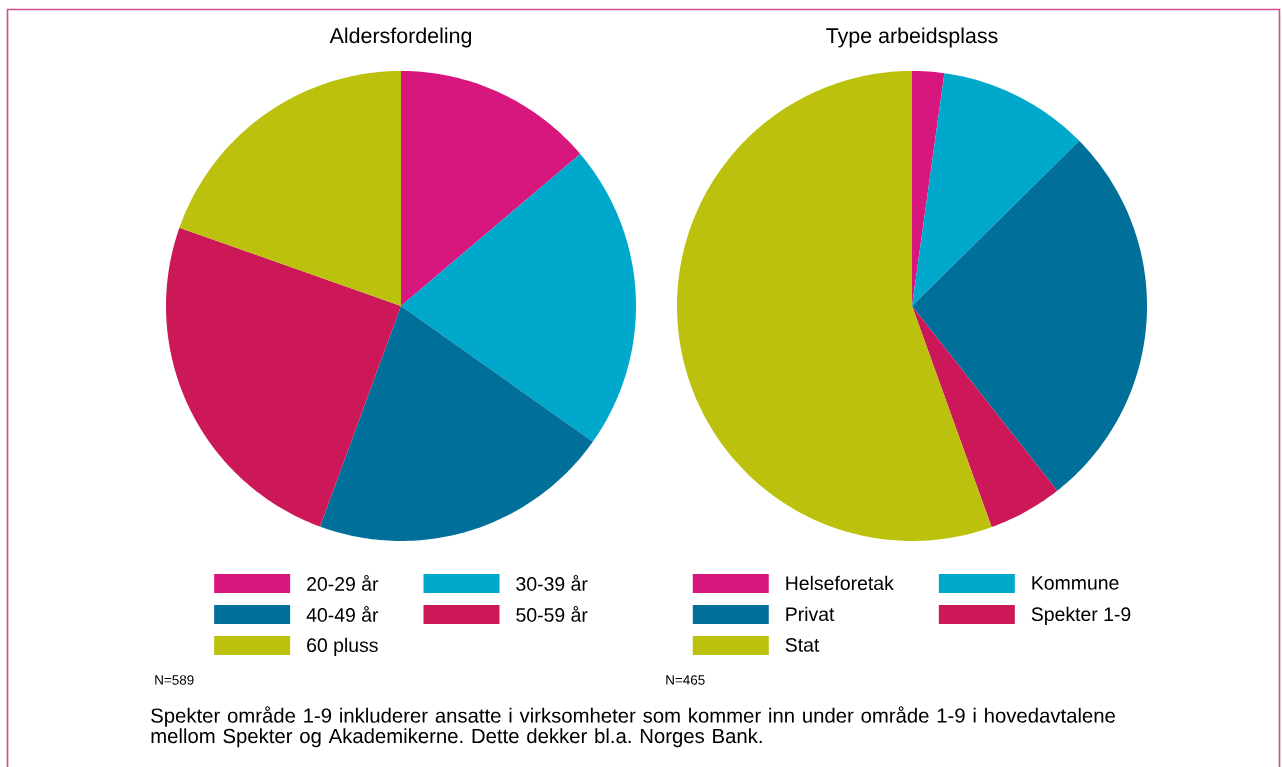 This screenshot has height=767, width=1282. I want to click on legend-label: Spekter 1-9, so click(1081, 615).